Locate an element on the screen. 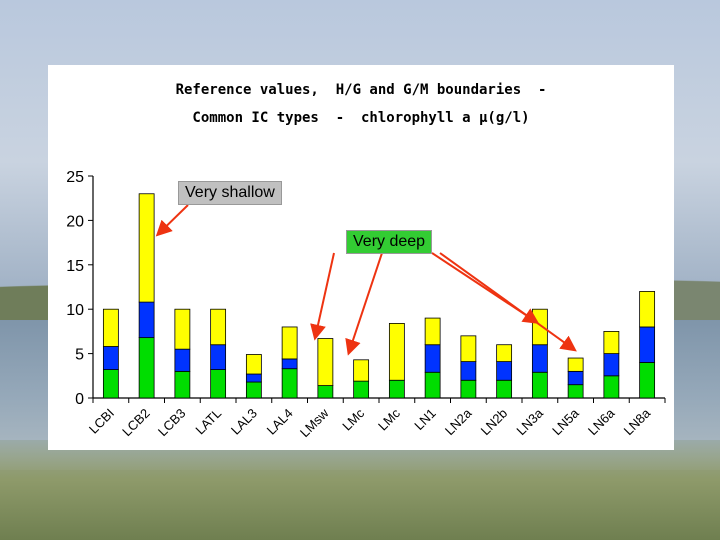  y-tick-label: 10 is located at coordinates (75, 310).